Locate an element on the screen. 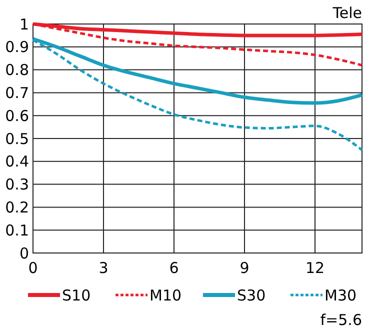 The height and width of the screenshot is (333, 370). y-tick-label: 0.9 is located at coordinates (17, 47).